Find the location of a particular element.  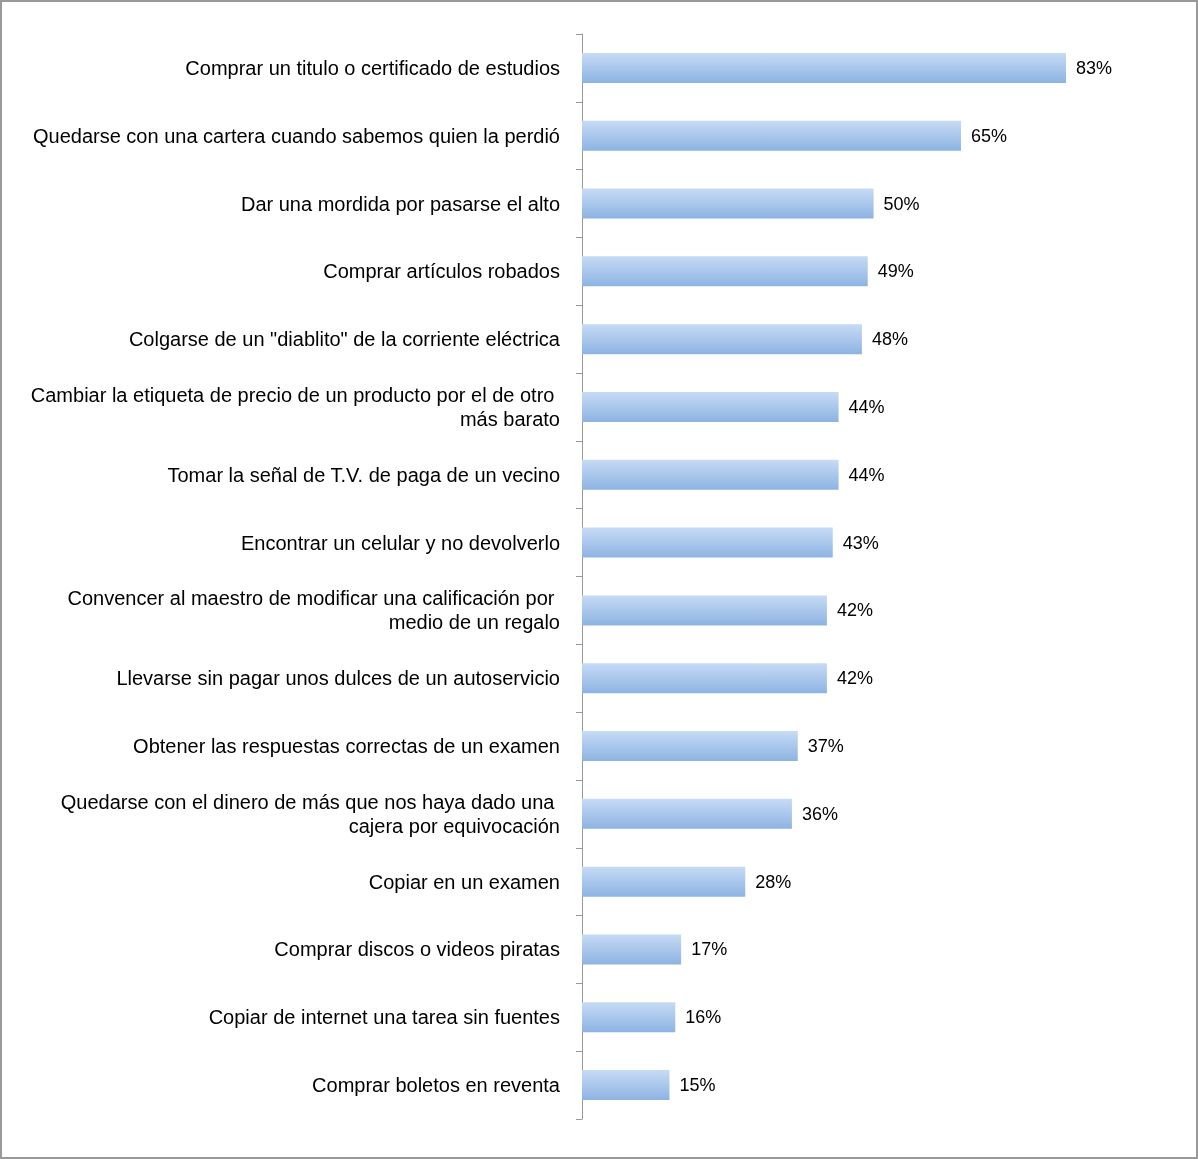

data-label: 15% is located at coordinates (697, 1085).